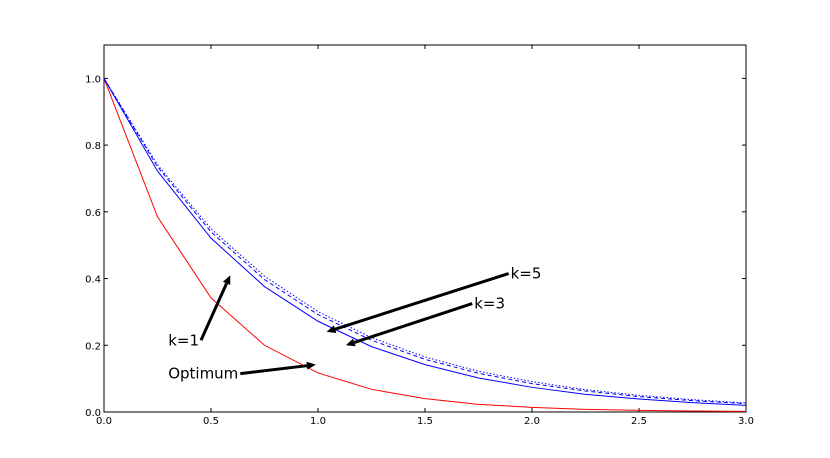 The height and width of the screenshot is (458, 830). I want to click on x-tick-label: 1.0, so click(318, 421).